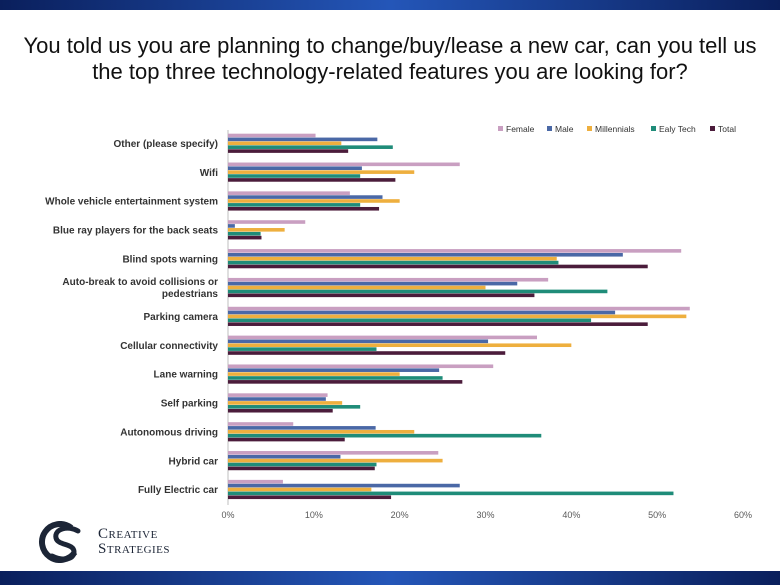 Image resolution: width=780 pixels, height=585 pixels. What do you see at coordinates (392, 258) in the screenshot?
I see `bar-millennials-blind-spots-warning` at bounding box center [392, 258].